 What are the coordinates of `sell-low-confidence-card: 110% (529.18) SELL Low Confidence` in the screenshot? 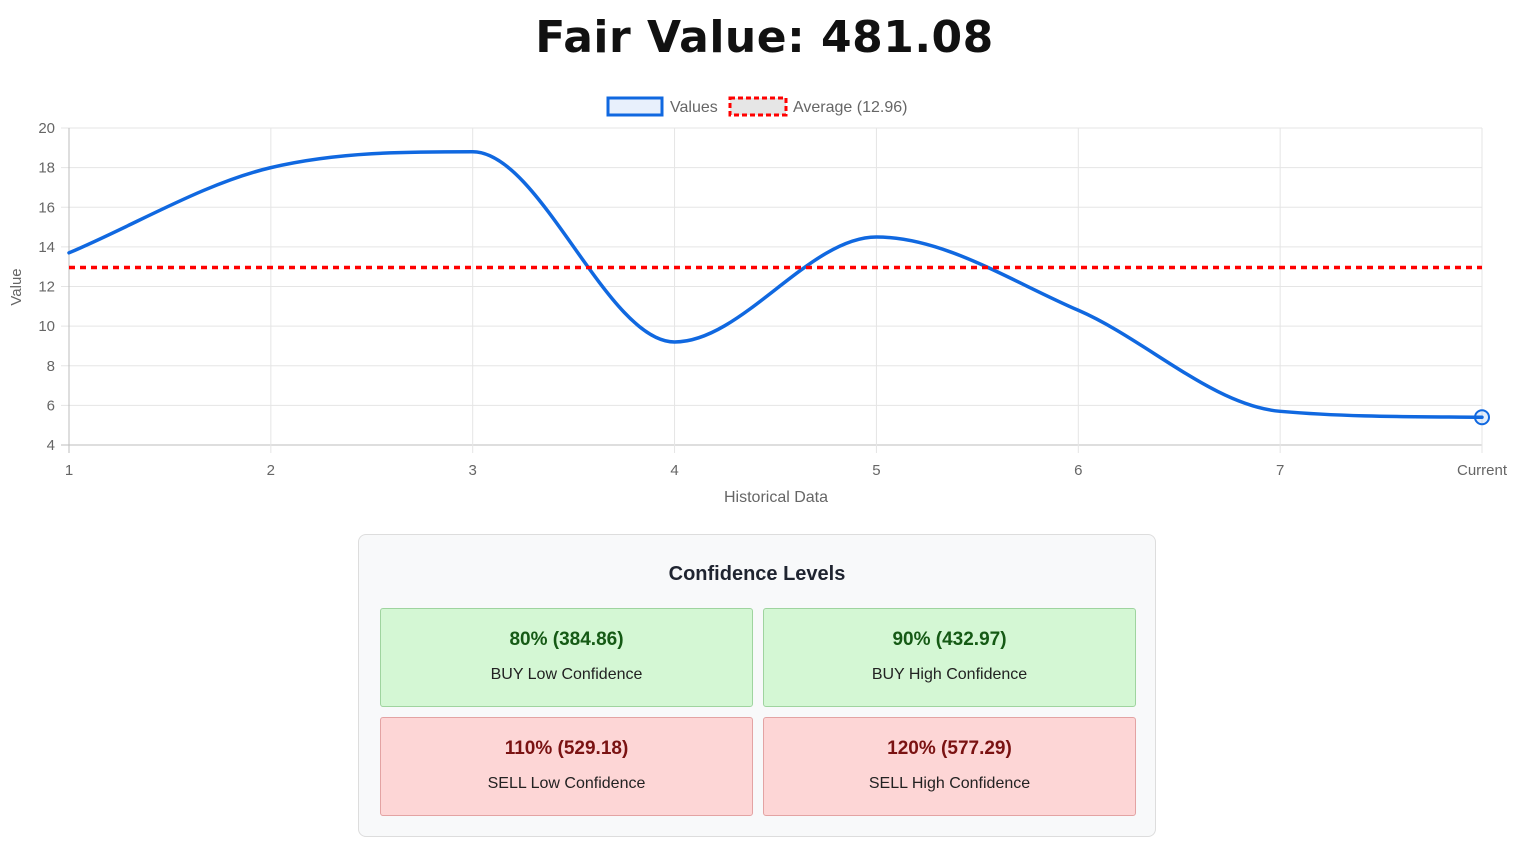 It's located at (566, 766).